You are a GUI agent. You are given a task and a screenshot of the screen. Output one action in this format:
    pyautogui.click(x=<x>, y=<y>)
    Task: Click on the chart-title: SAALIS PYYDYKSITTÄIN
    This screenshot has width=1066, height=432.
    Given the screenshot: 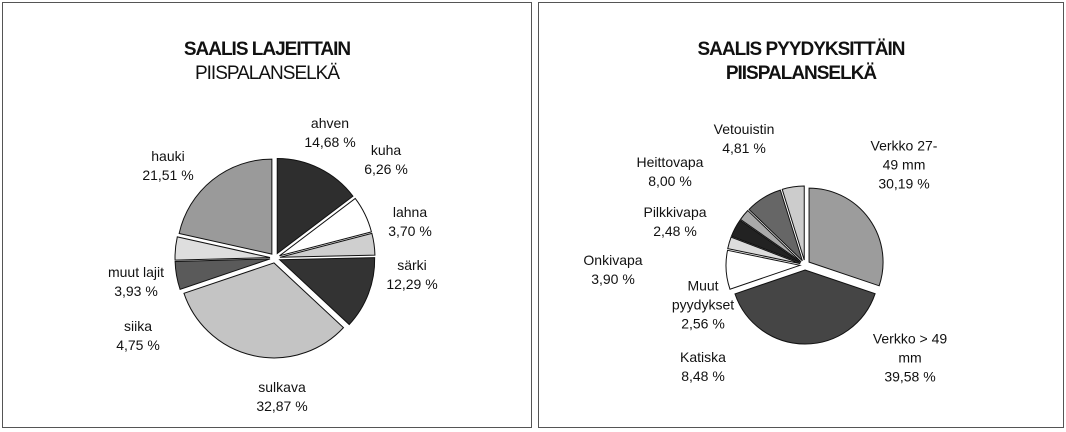 What is the action you would take?
    pyautogui.click(x=801, y=49)
    